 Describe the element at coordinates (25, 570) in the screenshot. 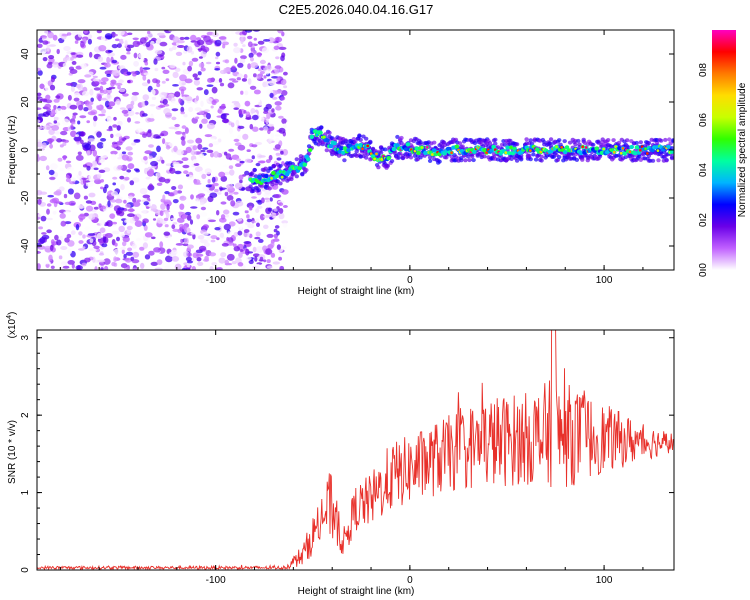

I see `y-tick-label: 0` at that location.